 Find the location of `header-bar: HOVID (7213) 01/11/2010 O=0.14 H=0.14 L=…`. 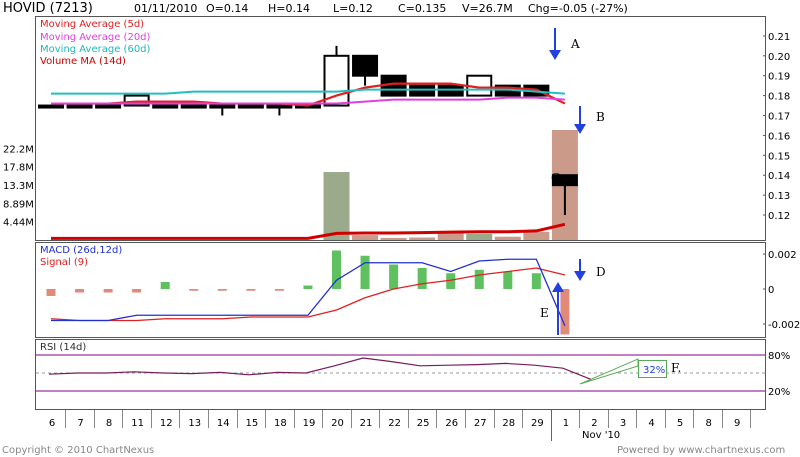

header-bar: HOVID (7213) 01/11/2010 O=0.14 H=0.14 L=… is located at coordinates (315, 8).